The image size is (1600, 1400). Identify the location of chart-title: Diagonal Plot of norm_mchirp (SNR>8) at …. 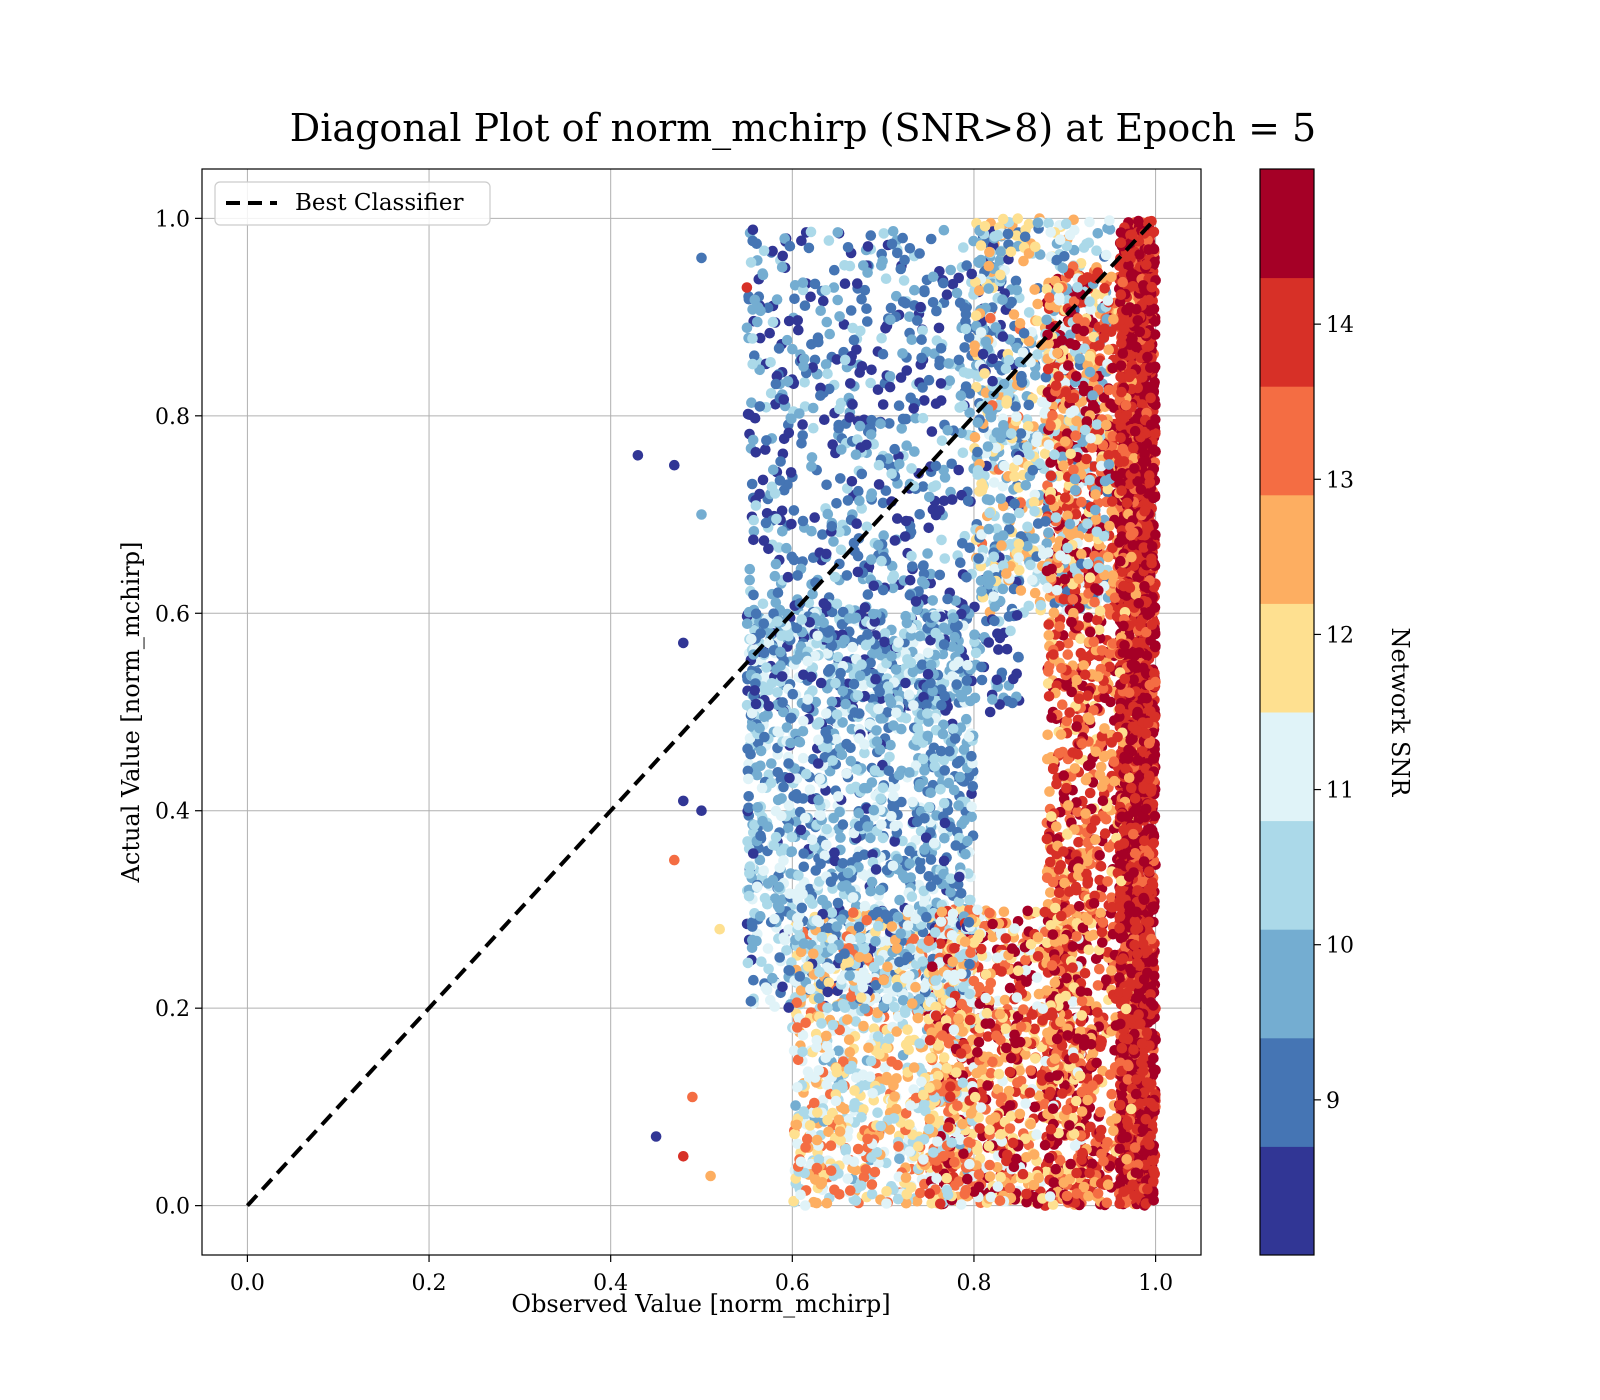
(803, 128).